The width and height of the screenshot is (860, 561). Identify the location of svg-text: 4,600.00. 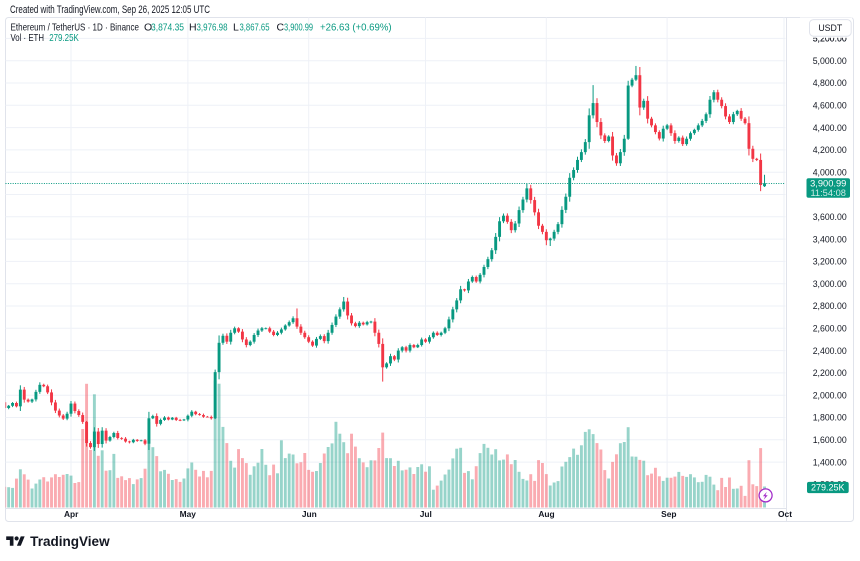
(830, 106).